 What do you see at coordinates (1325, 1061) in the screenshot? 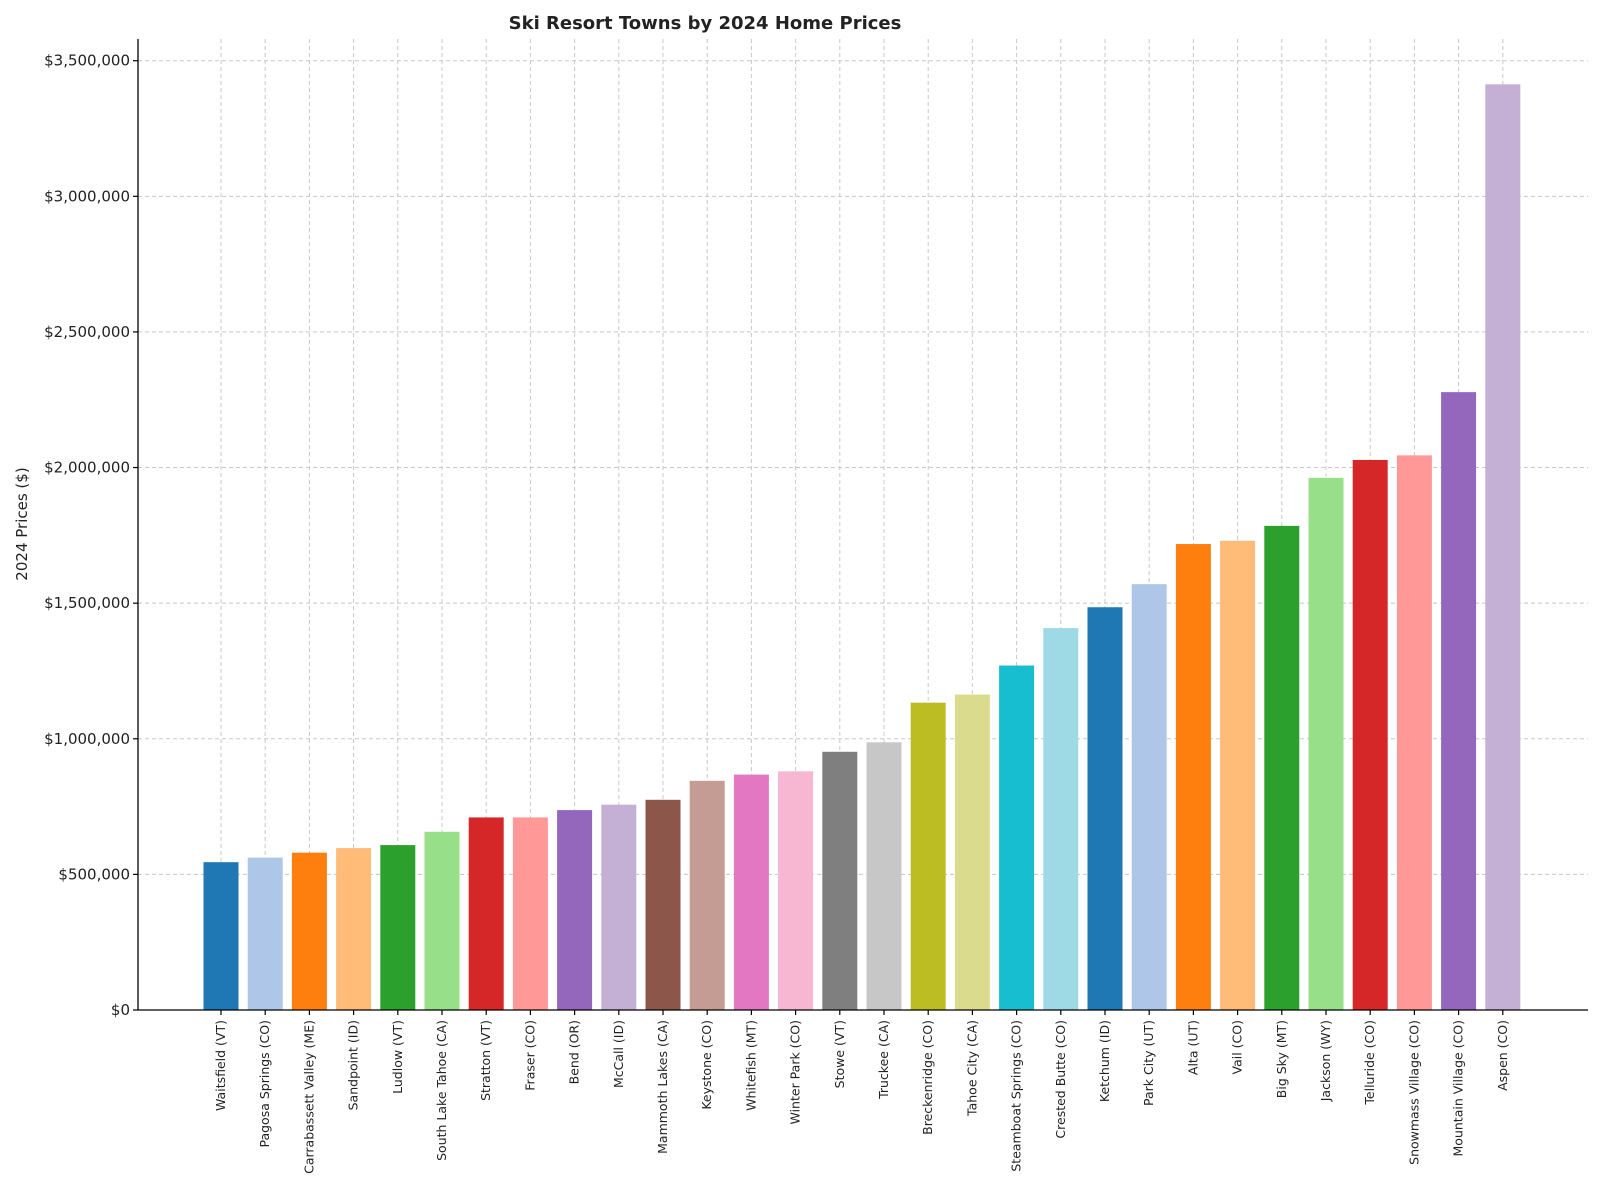
I see `x-tick-label: Jackson (WY)` at bounding box center [1325, 1061].